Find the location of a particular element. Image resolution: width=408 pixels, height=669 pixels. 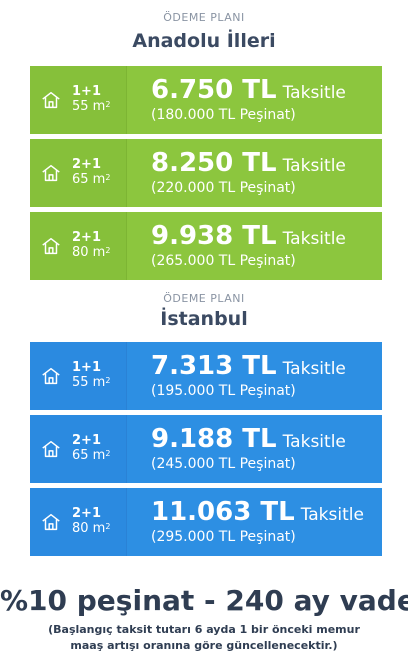

installment-price: 6.750 TL is located at coordinates (214, 89).